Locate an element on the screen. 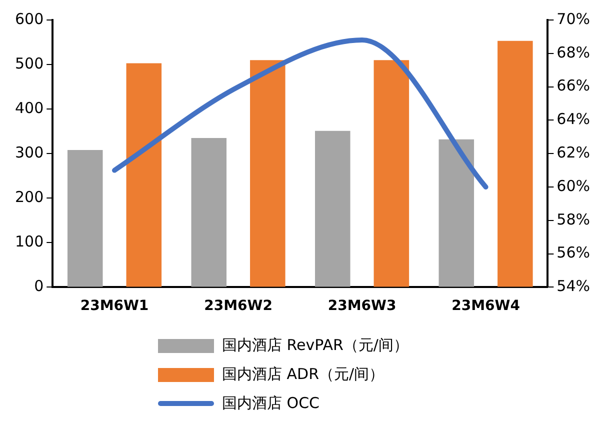 This screenshot has height=428, width=605. y2-tick-label: 54% is located at coordinates (573, 286).